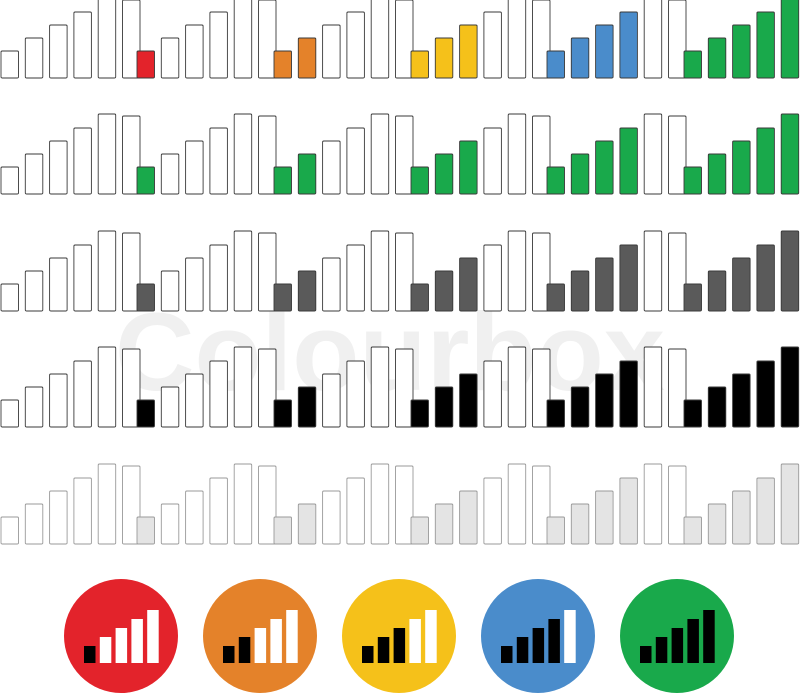 Image resolution: width=800 pixels, height=698 pixels. Describe the element at coordinates (399, 636) in the screenshot. I see `circle-icon-row` at that location.